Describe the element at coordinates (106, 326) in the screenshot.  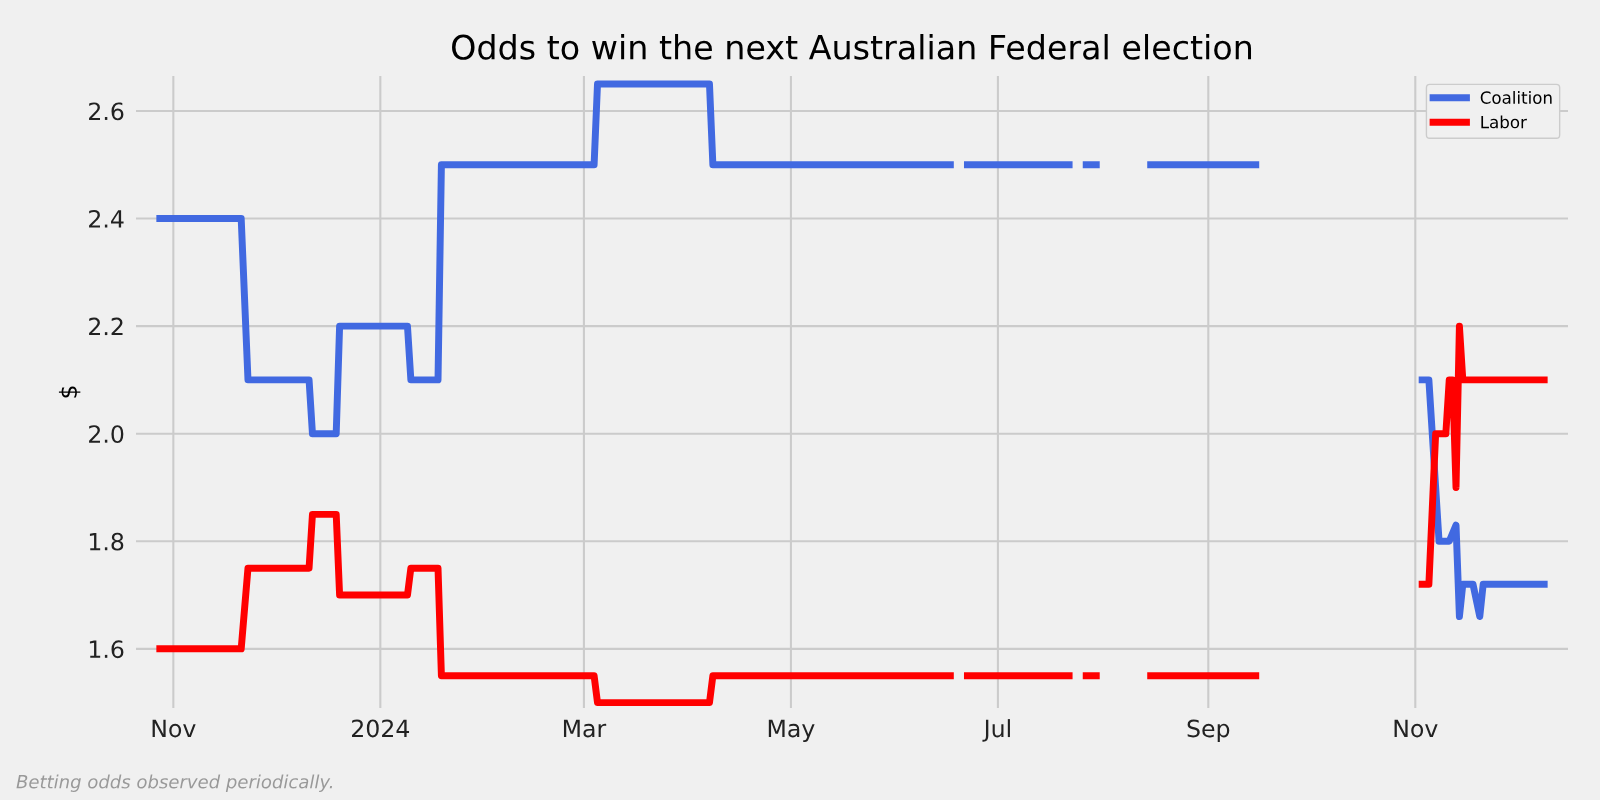
I see `y-tick-label: 2.2` at that location.